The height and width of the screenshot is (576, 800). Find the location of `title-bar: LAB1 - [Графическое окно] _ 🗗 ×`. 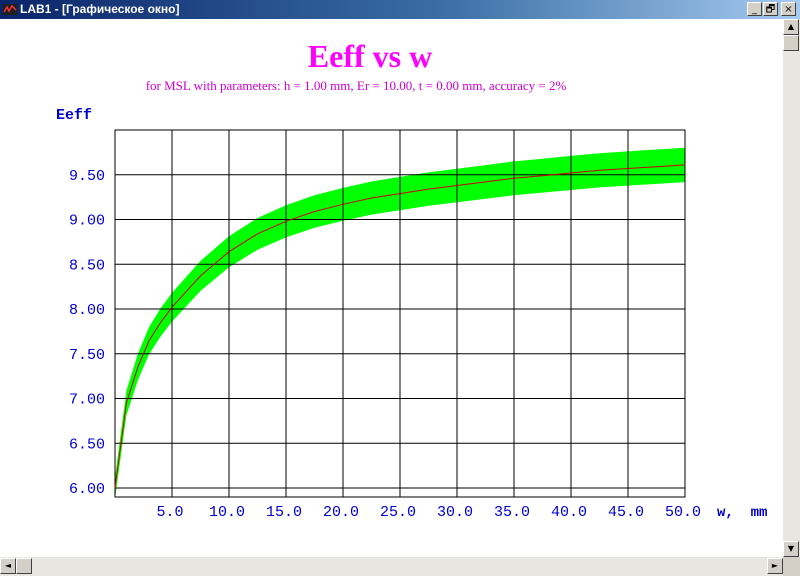

title-bar: LAB1 - [Графическое окно] _ 🗗 × is located at coordinates (400, 9).